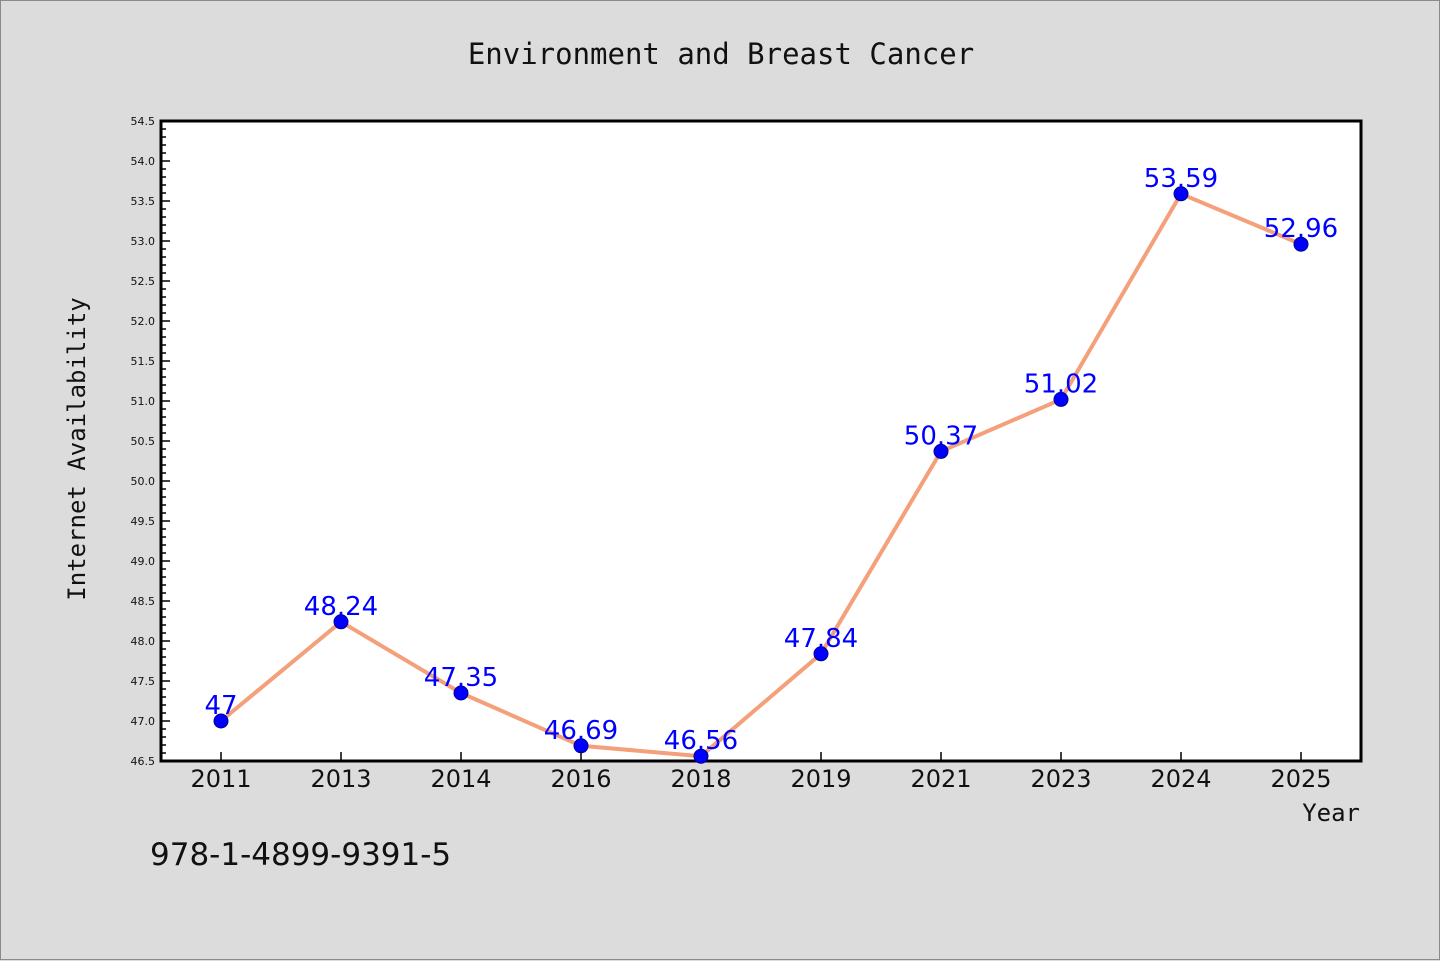 This screenshot has width=1440, height=961. What do you see at coordinates (143, 561) in the screenshot?
I see `y-tick-label: 49.0` at bounding box center [143, 561].